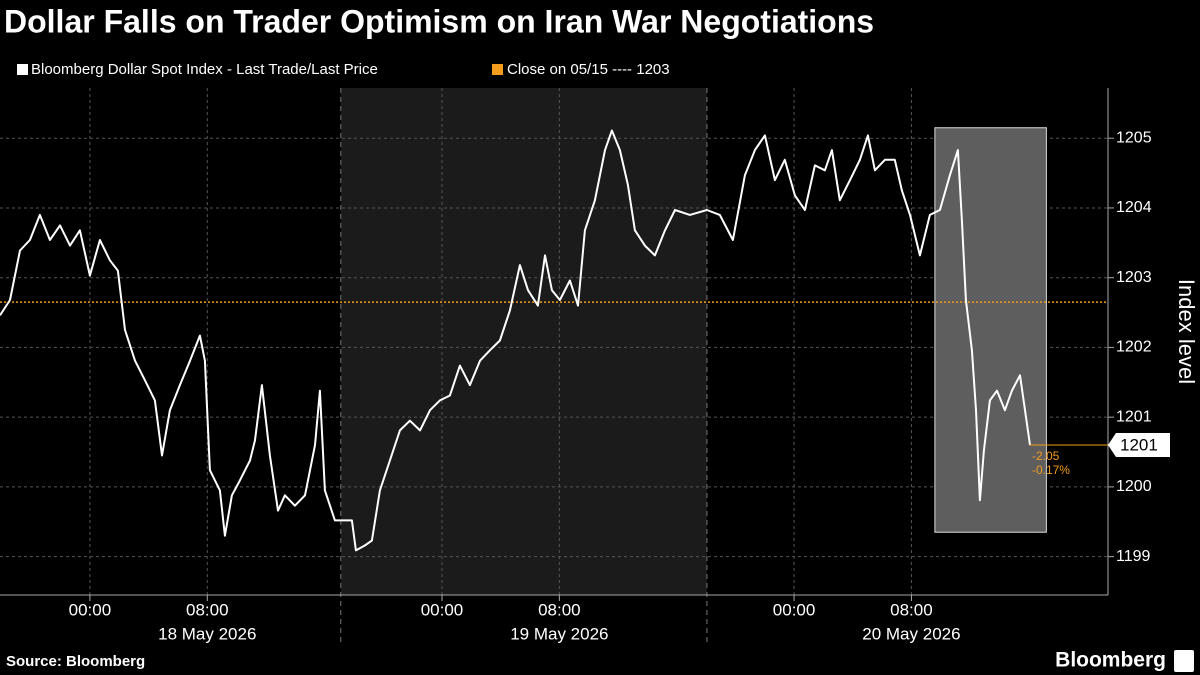 The width and height of the screenshot is (1200, 675). What do you see at coordinates (1134, 207) in the screenshot?
I see `y-tick-label: 1204` at bounding box center [1134, 207].